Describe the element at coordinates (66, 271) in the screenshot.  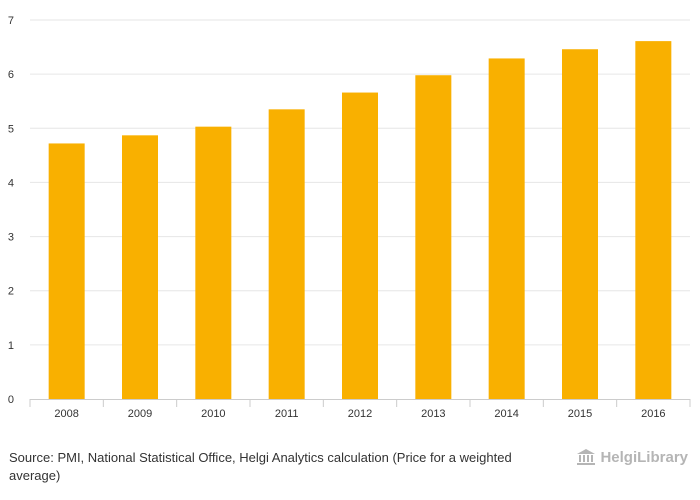
I see `bar-2008` at that location.